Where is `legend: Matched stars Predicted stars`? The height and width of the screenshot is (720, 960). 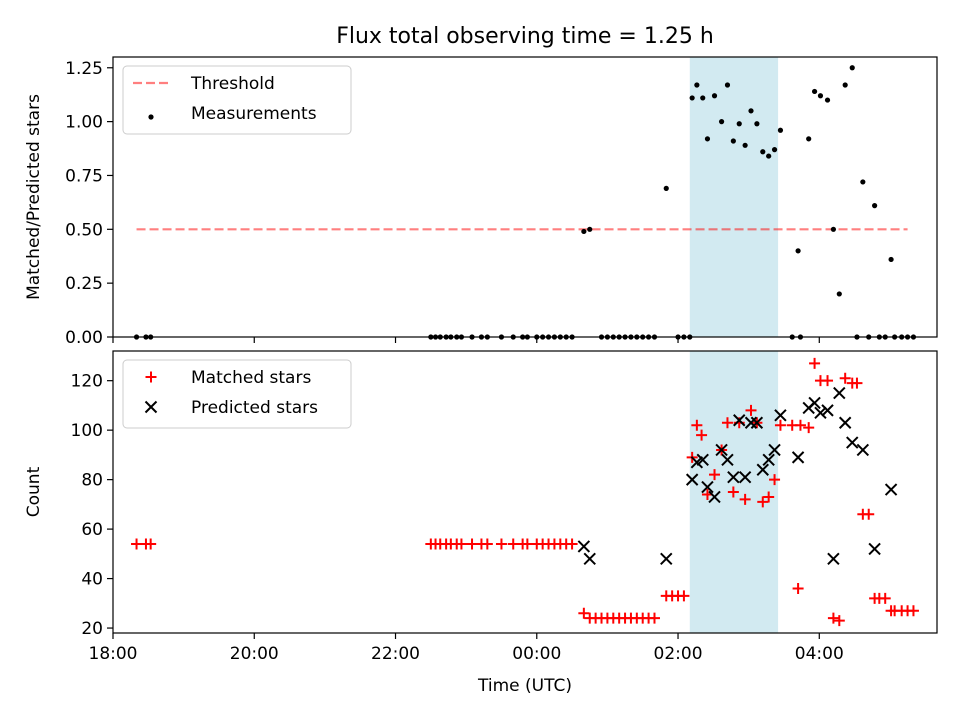
legend: Matched stars Predicted stars is located at coordinates (237, 394).